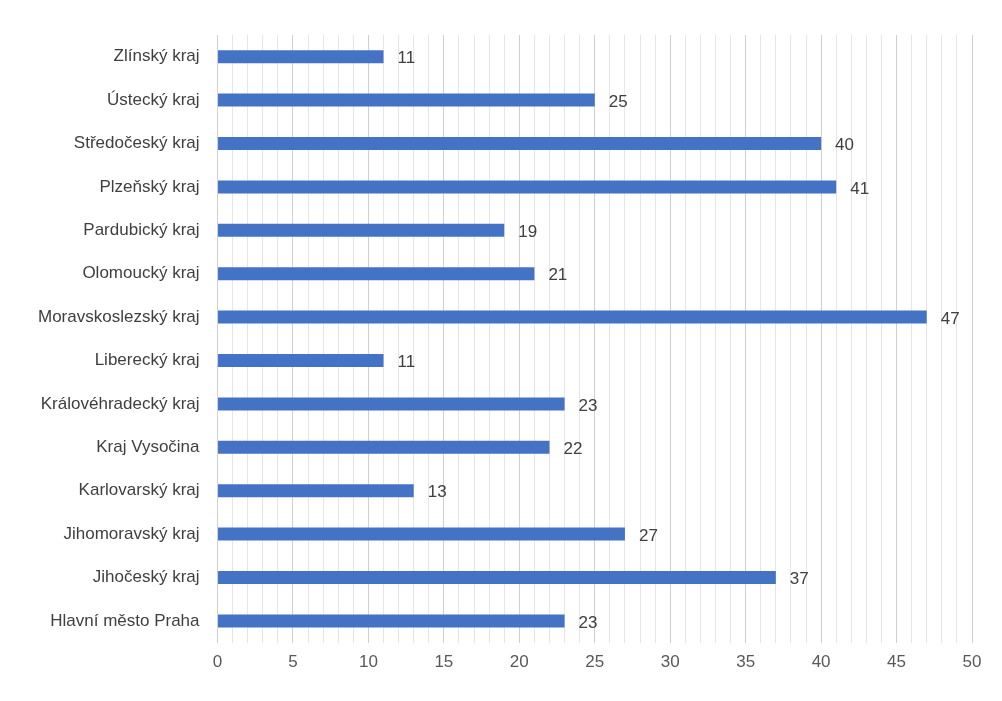  Describe the element at coordinates (118, 316) in the screenshot. I see `y-tick-label: Moravskoslezský kraj` at that location.